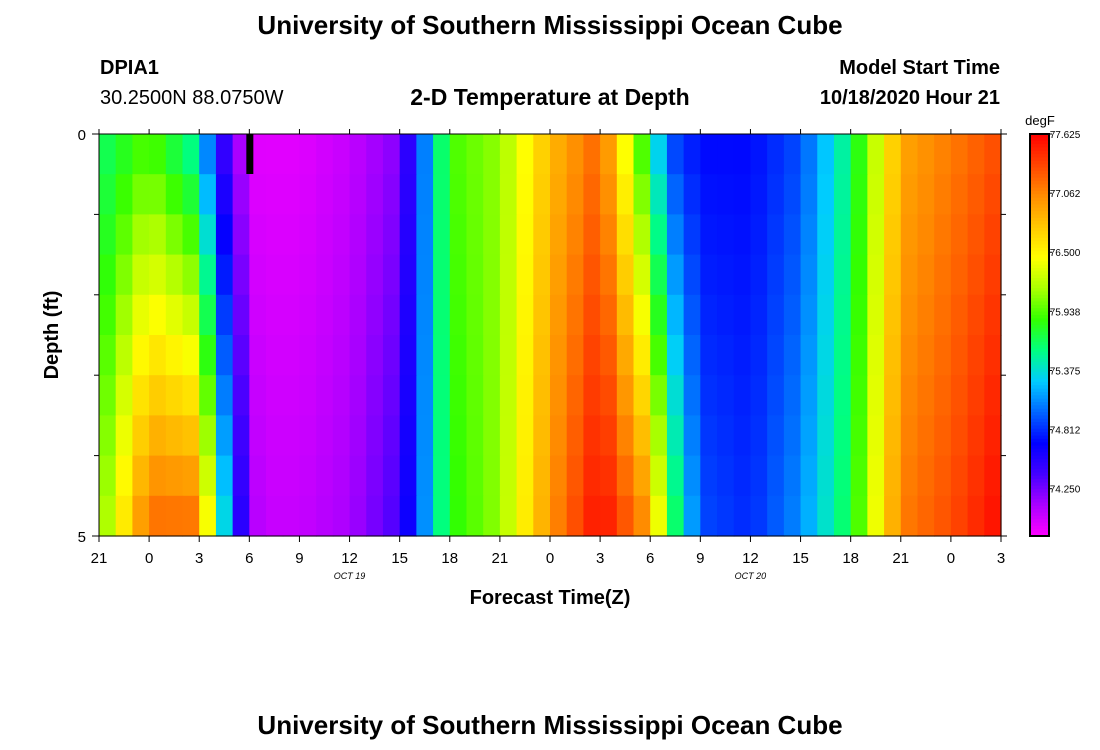 The width and height of the screenshot is (1100, 750). Describe the element at coordinates (500, 558) in the screenshot. I see `x-tick-label: 21` at that location.